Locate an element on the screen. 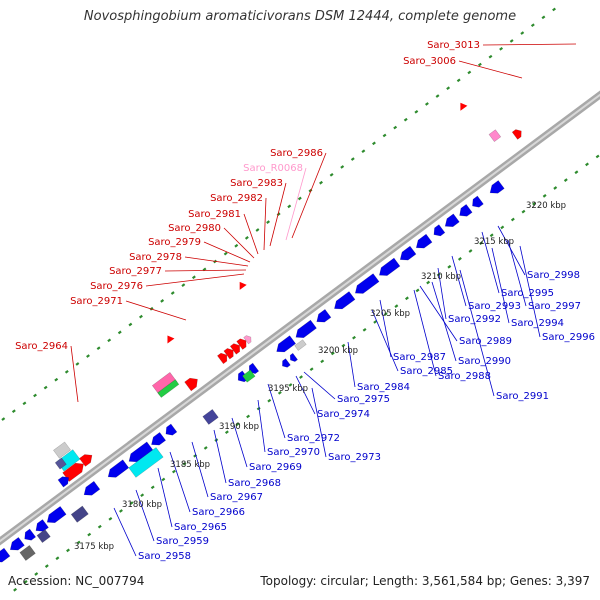  reverse-gene-label: Saro_2973 is located at coordinates (354, 457).